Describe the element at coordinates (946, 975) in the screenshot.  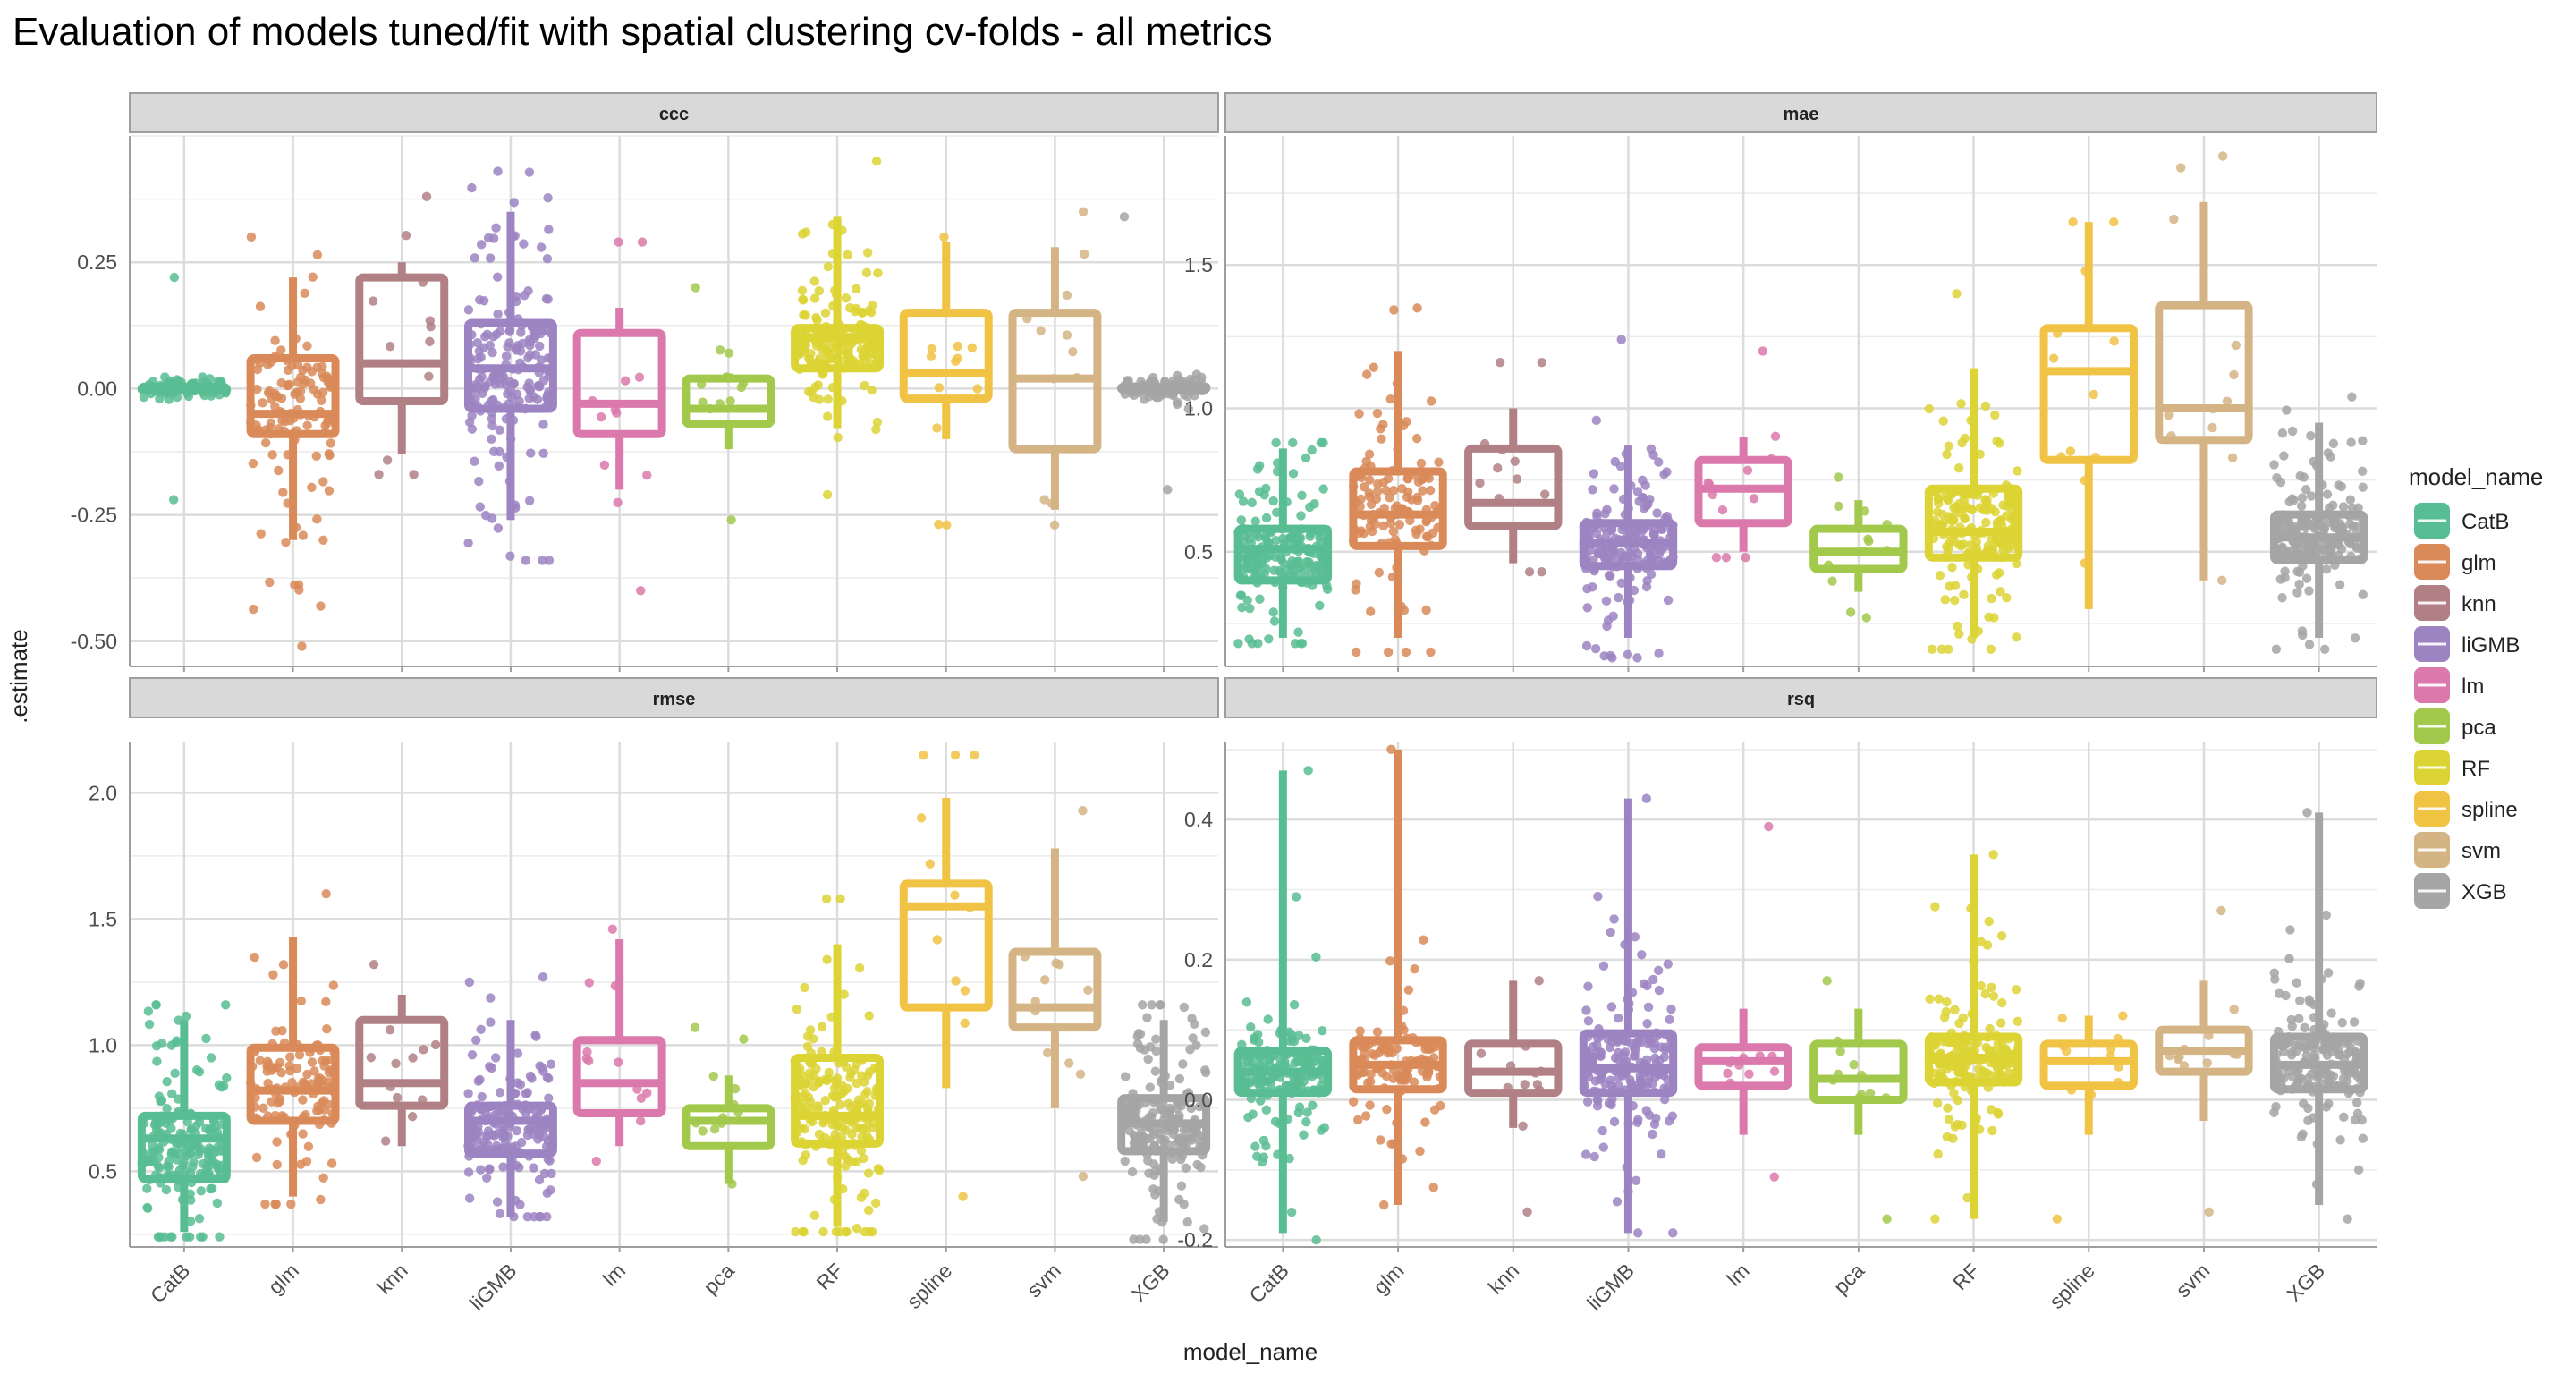
I see `box-spline` at that location.